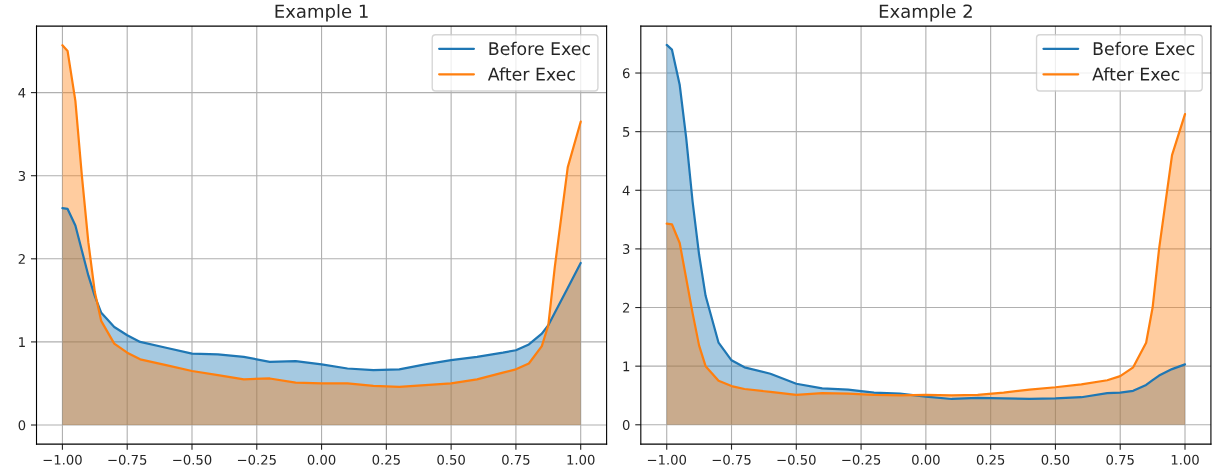 The width and height of the screenshot is (1217, 475). What do you see at coordinates (626, 132) in the screenshot?
I see `y-tick-label: 5` at bounding box center [626, 132].